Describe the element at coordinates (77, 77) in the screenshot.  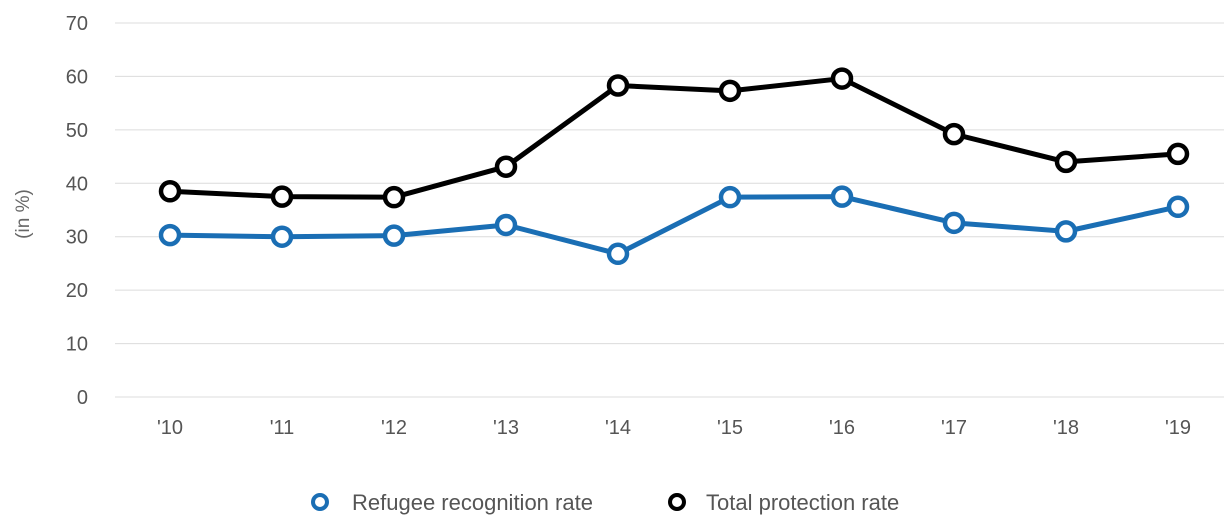
I see `y-tick-label: 60` at that location.